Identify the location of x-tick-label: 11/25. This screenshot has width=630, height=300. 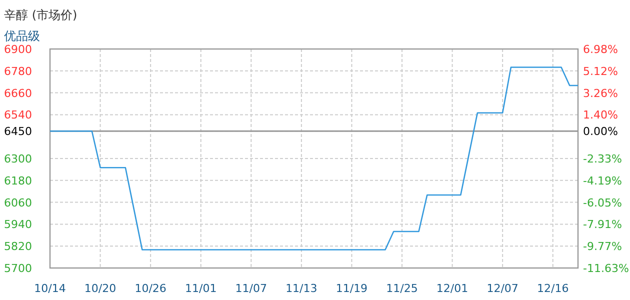
(402, 288).